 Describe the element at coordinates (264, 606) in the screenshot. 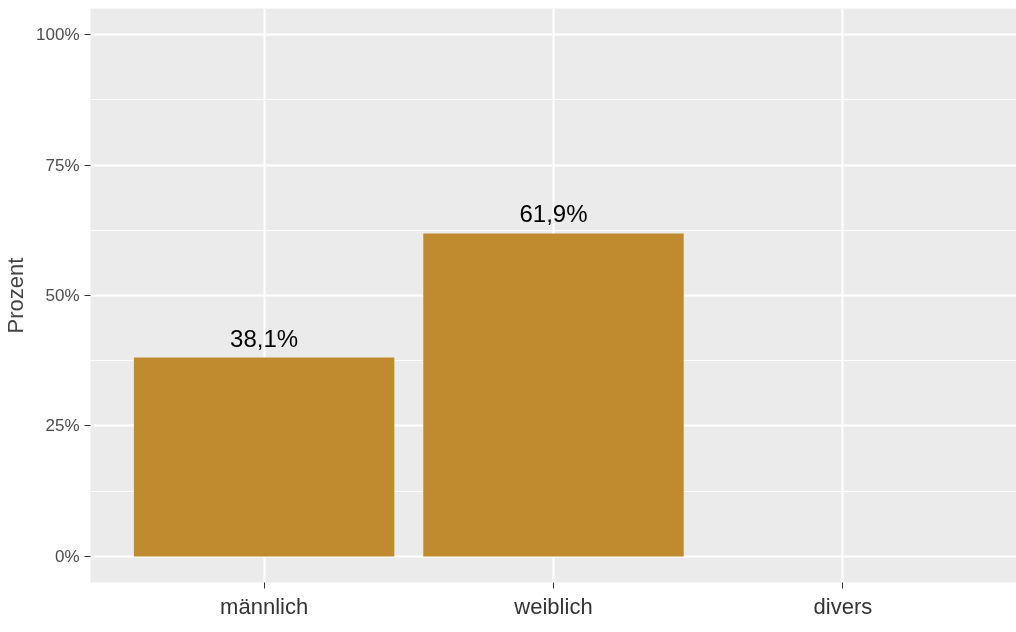

I see `x-tick-label: männlich` at that location.